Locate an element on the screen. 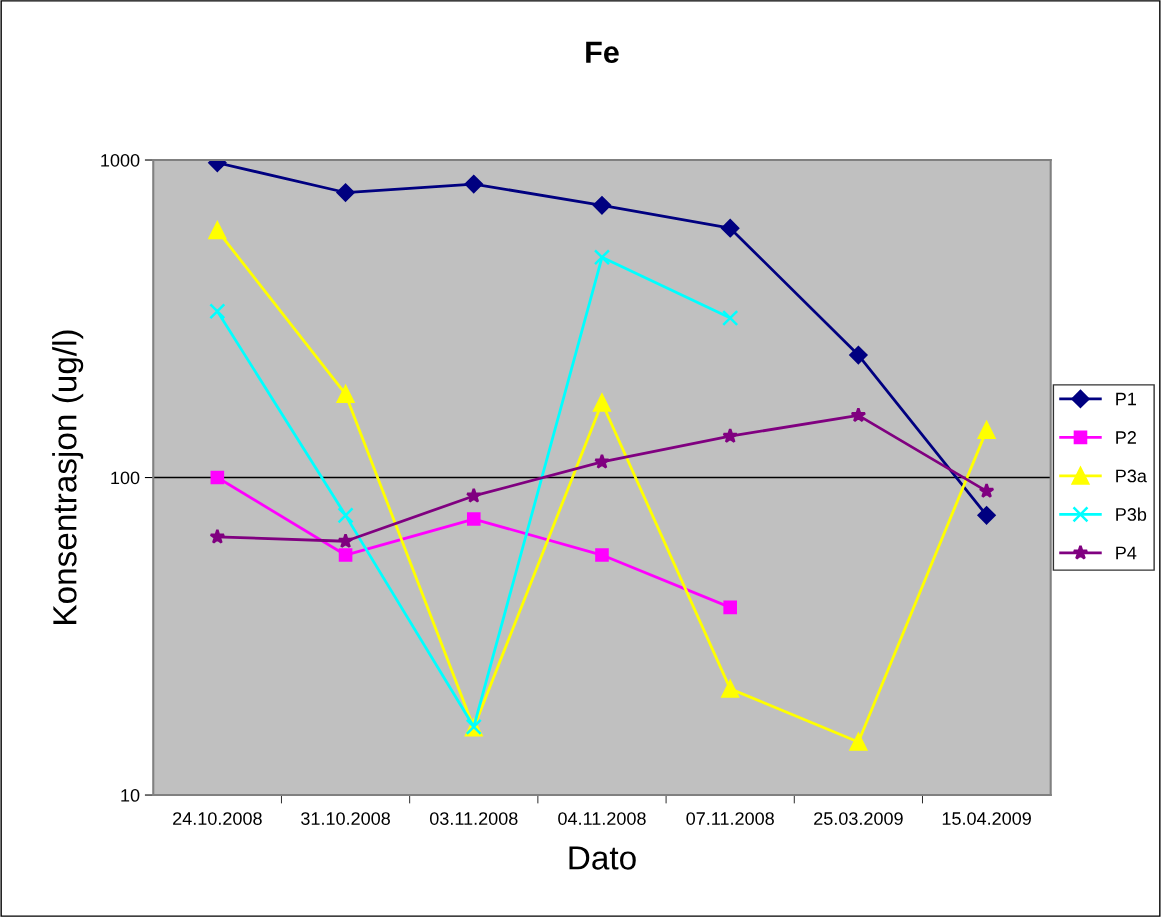  x-axis-title: Dato is located at coordinates (602, 858).